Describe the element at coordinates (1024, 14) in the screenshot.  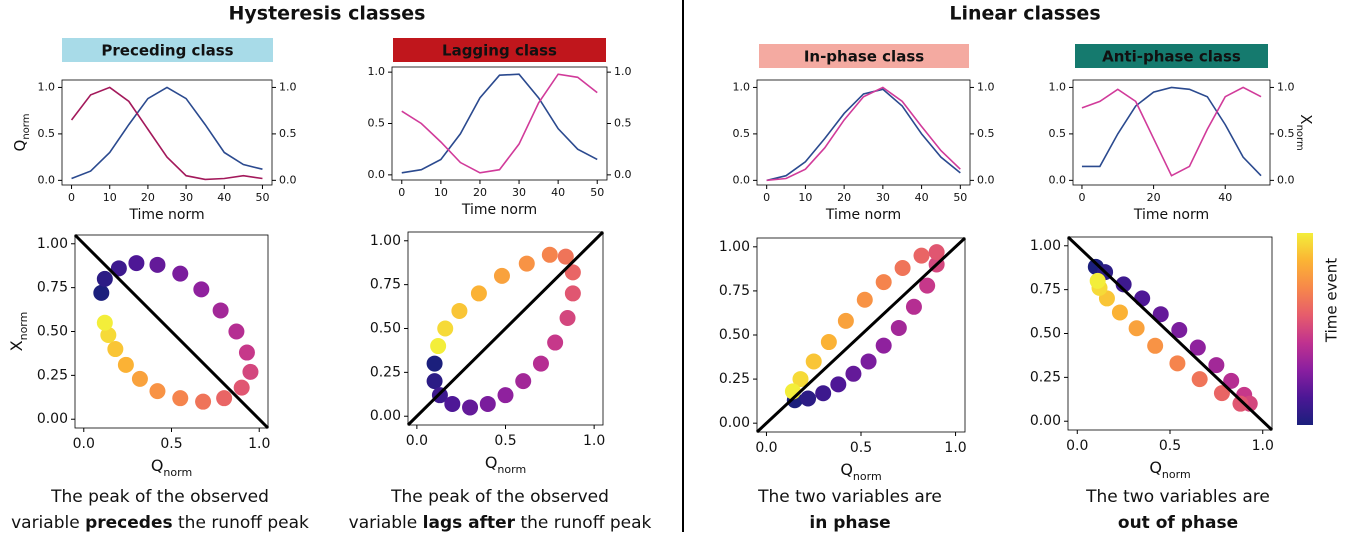
I see `section-title: Linear classes` at that location.